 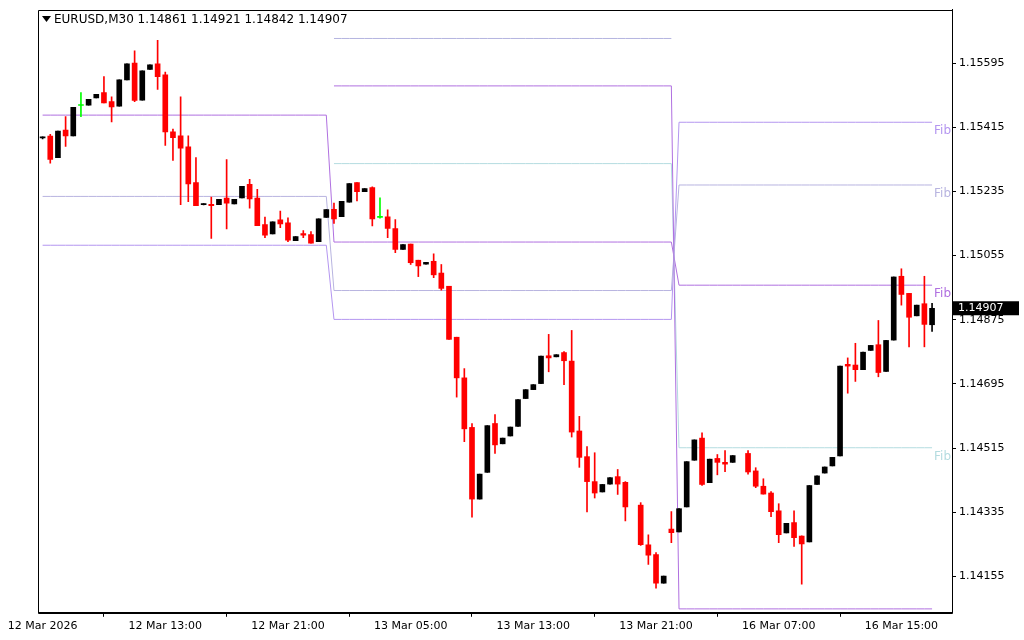 I want to click on x-tick-label: 12 Mar 13:00, so click(x=165, y=626).